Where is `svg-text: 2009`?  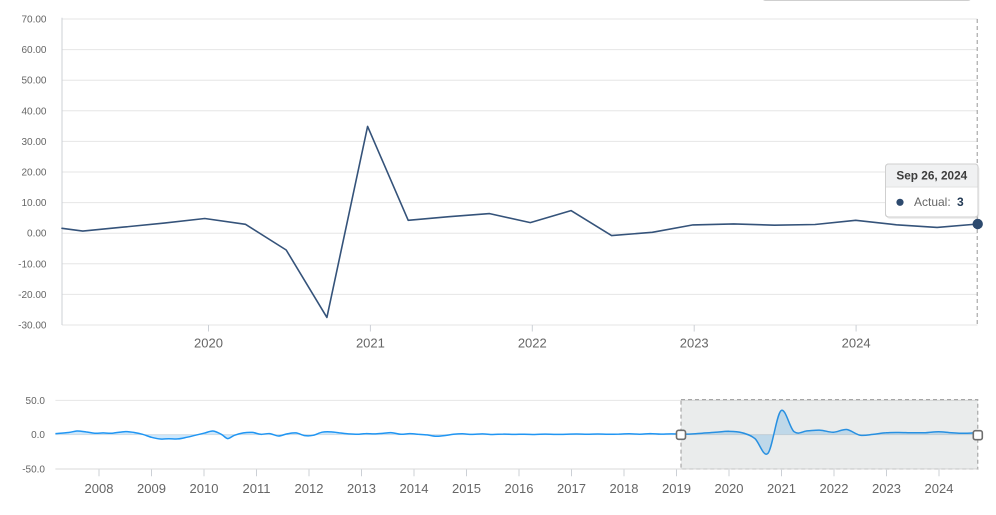
svg-text: 2009 is located at coordinates (151, 488).